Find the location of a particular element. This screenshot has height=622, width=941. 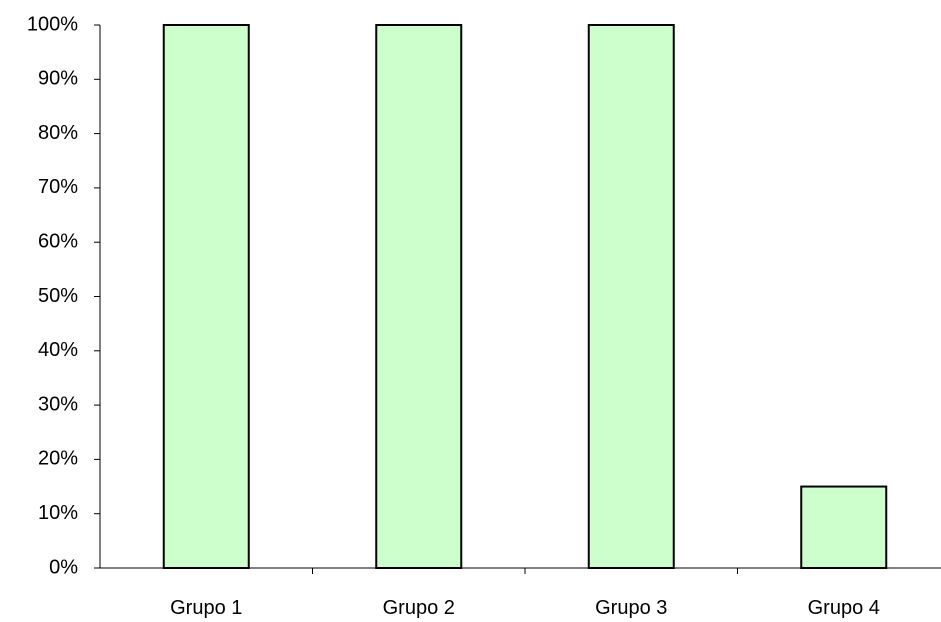

x-tick-label: Grupo 3 is located at coordinates (631, 608).